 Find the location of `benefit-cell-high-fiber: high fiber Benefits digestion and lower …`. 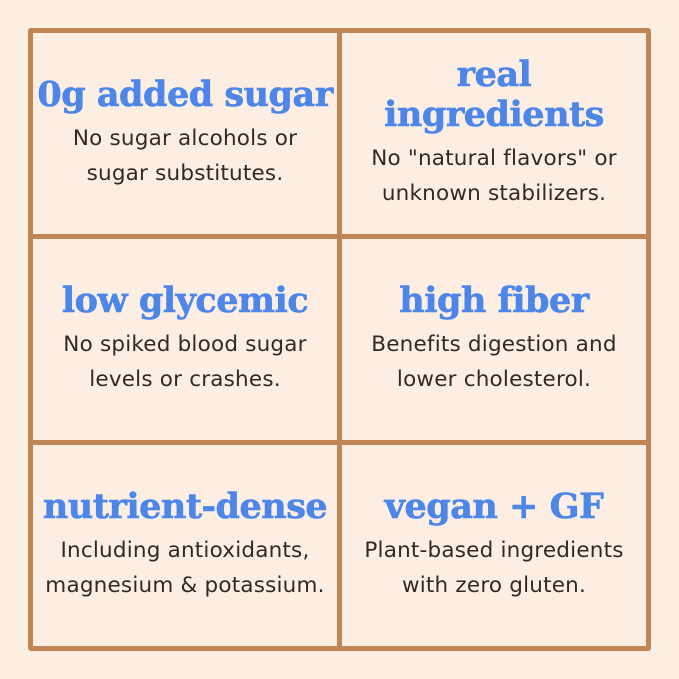

benefit-cell-high-fiber: high fiber Benefits digestion and lower … is located at coordinates (494, 339).